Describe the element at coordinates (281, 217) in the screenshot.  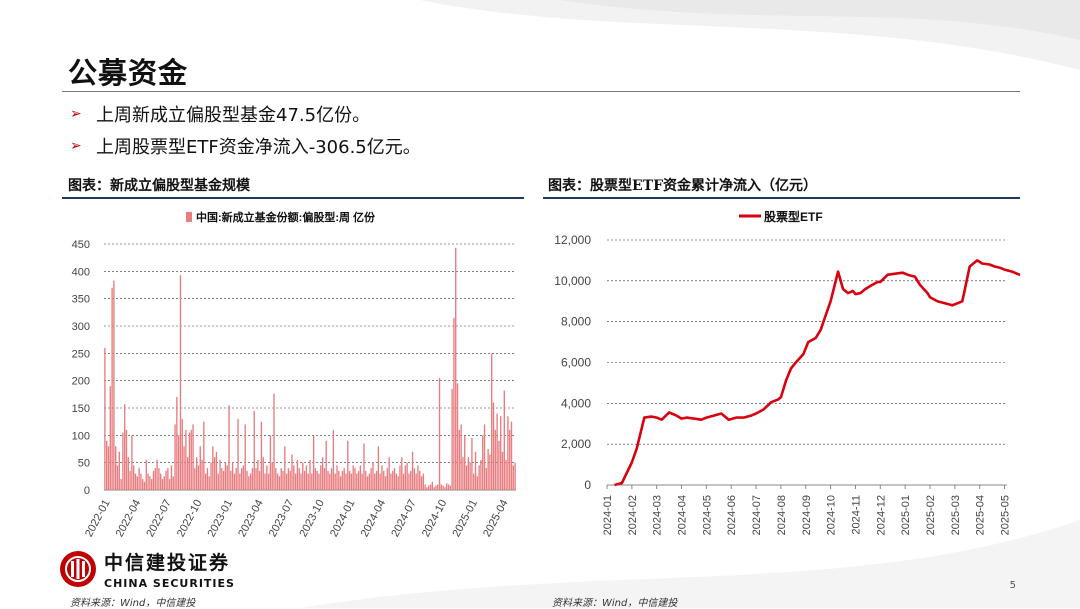
I see `bar-legend: 中国:新成立基金份额:偏股型:周 亿份` at that location.